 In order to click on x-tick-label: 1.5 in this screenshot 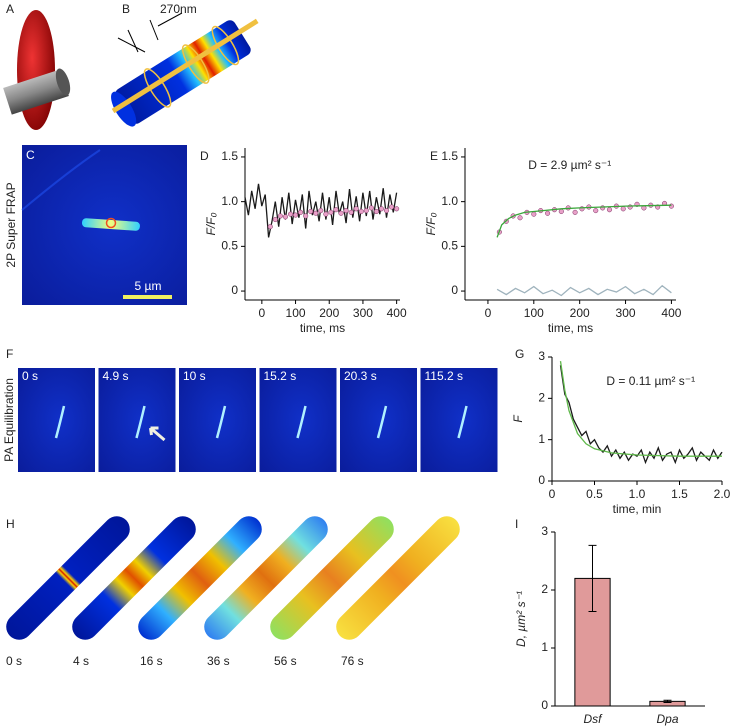, I will do `click(679, 494)`.